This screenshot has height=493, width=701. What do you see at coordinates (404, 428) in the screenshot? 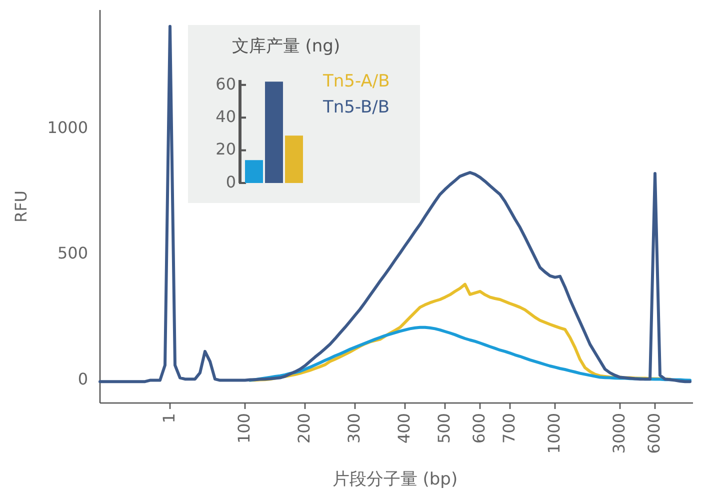
I see `x-tick-label: 400` at bounding box center [404, 428].